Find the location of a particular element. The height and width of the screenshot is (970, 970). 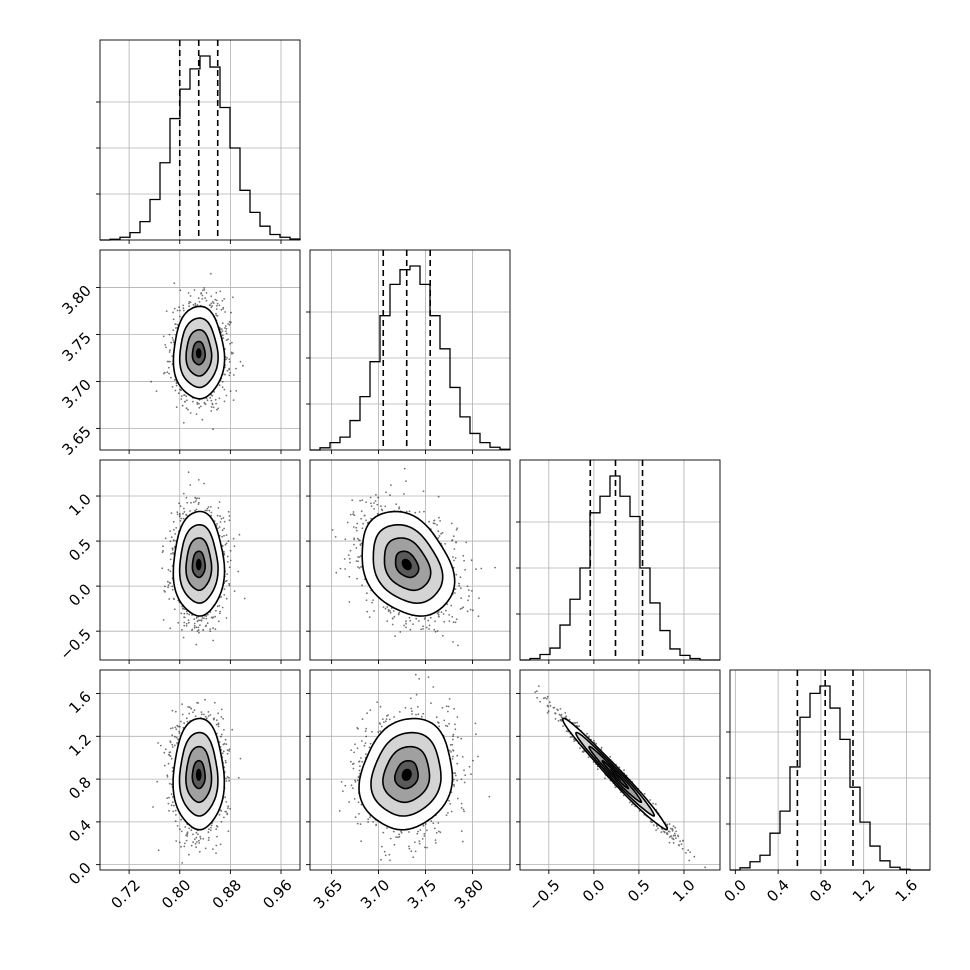

histogram-line is located at coordinates (830, 778).